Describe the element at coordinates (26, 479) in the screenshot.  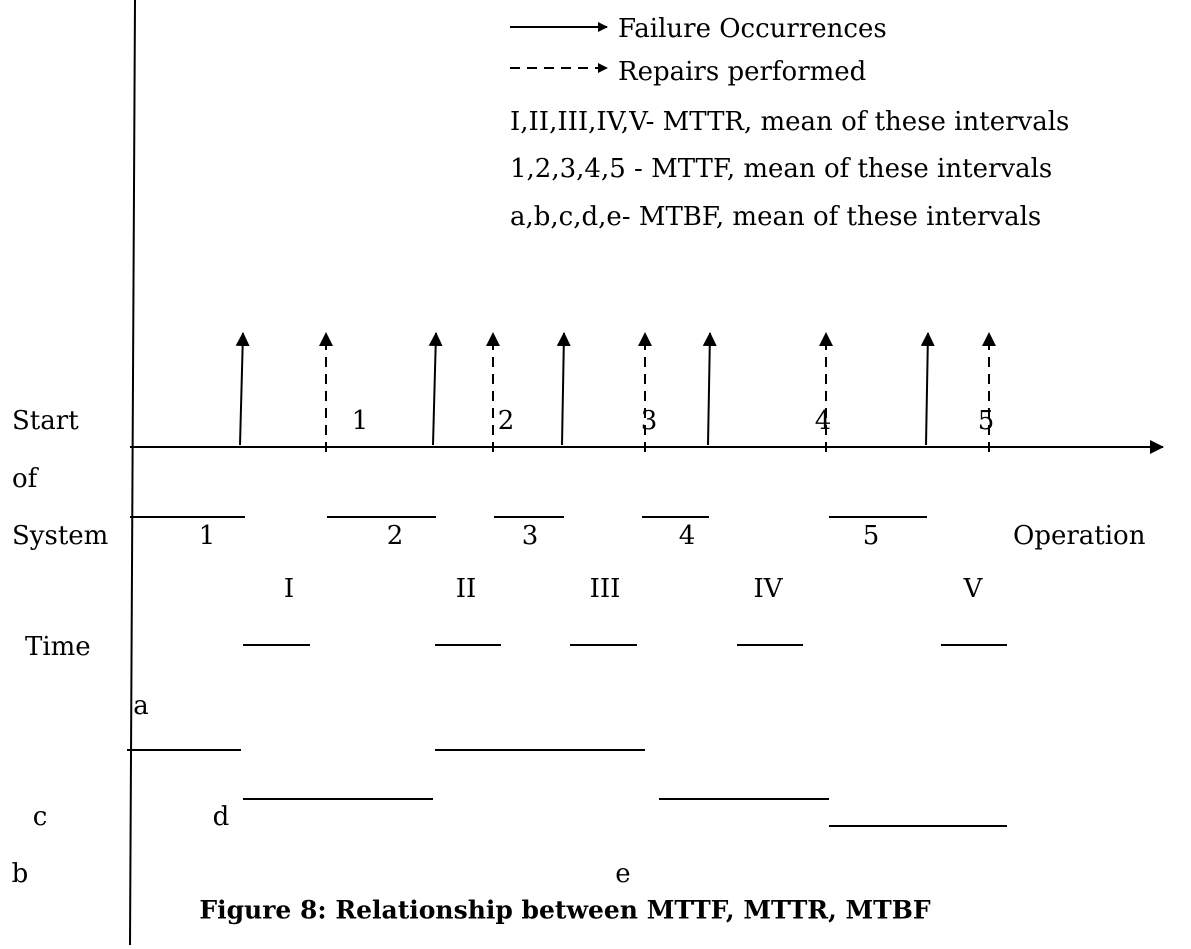
I see `label: of` at that location.